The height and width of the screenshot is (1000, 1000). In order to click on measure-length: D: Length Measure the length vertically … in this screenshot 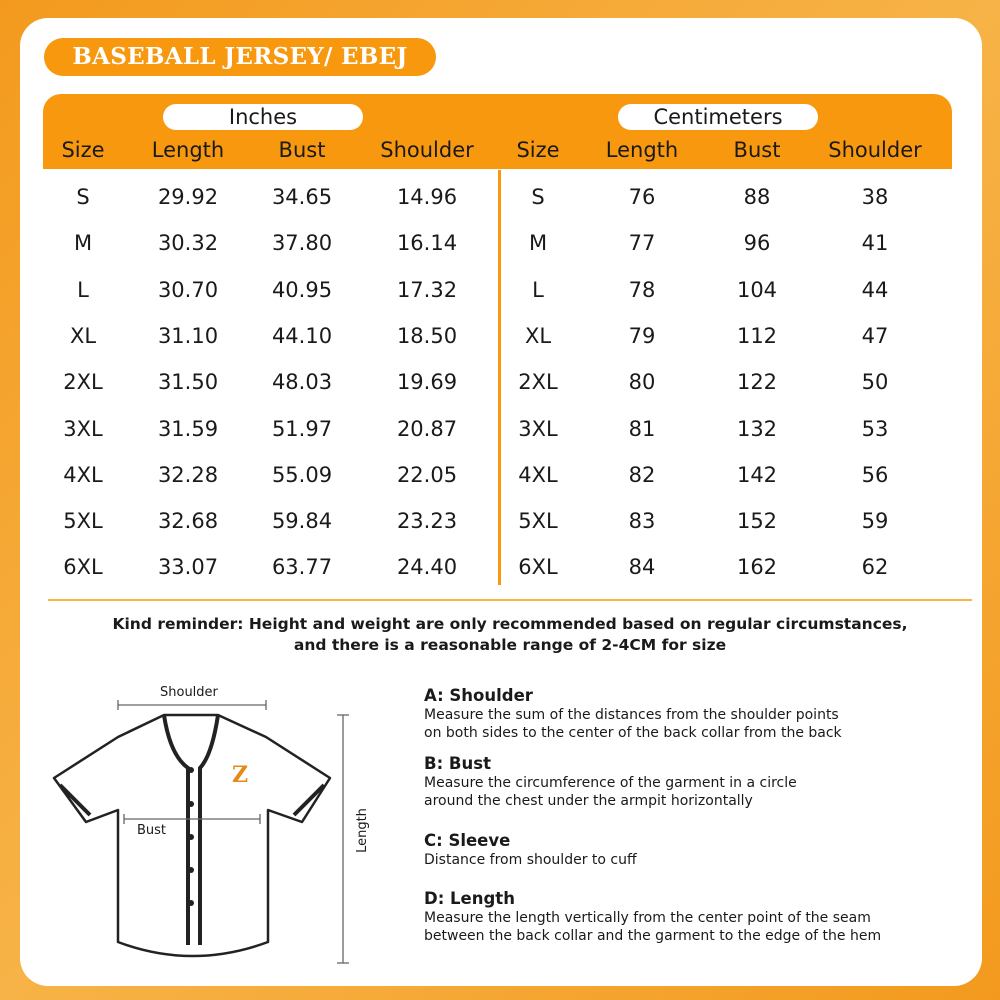, I will do `click(652, 917)`.